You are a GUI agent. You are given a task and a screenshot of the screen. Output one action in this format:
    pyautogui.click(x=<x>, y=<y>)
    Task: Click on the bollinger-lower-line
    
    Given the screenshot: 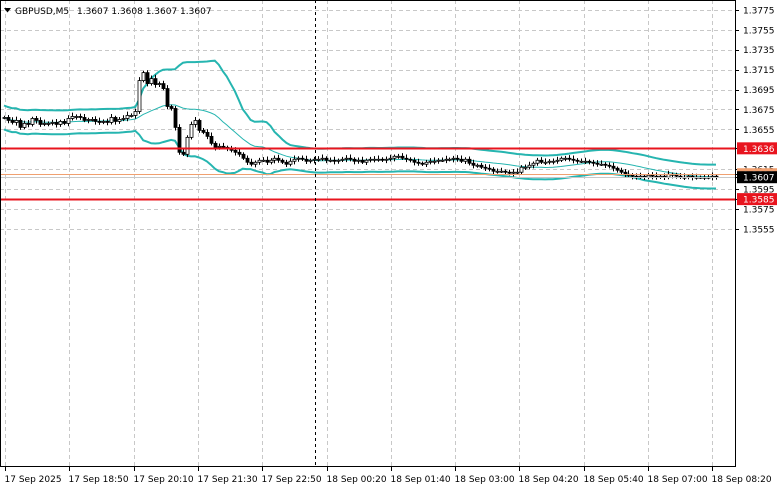 What is the action you would take?
    pyautogui.click(x=359, y=159)
    